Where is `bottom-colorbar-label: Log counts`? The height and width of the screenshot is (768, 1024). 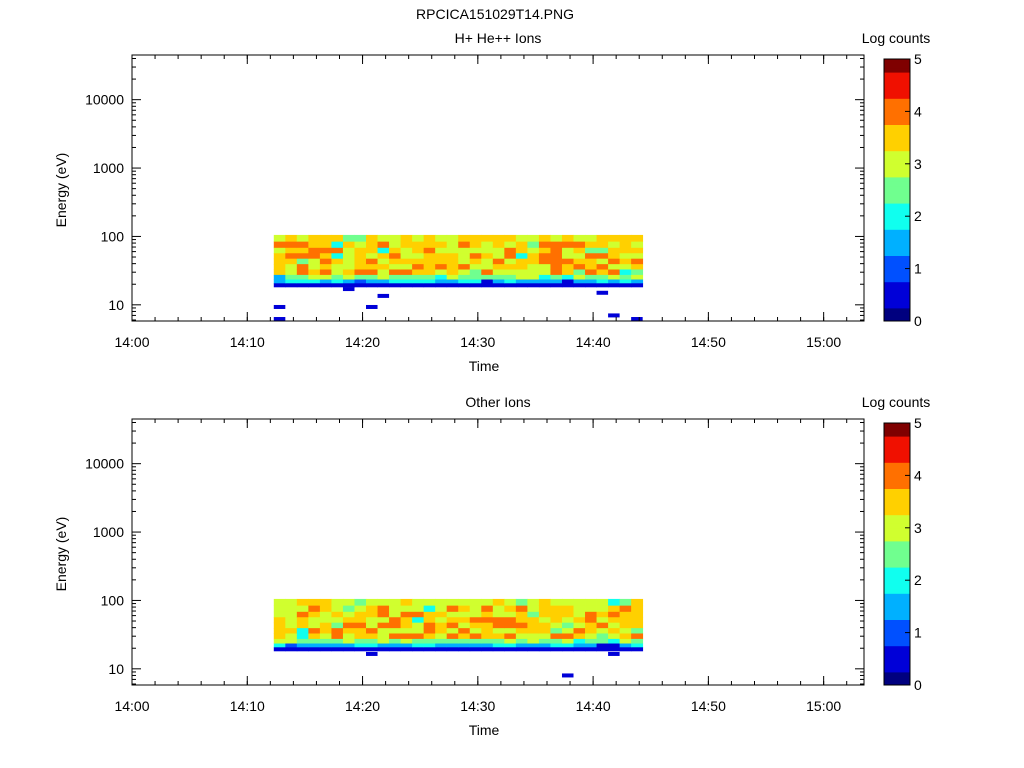
bottom-colorbar-label: Log counts is located at coordinates (896, 402).